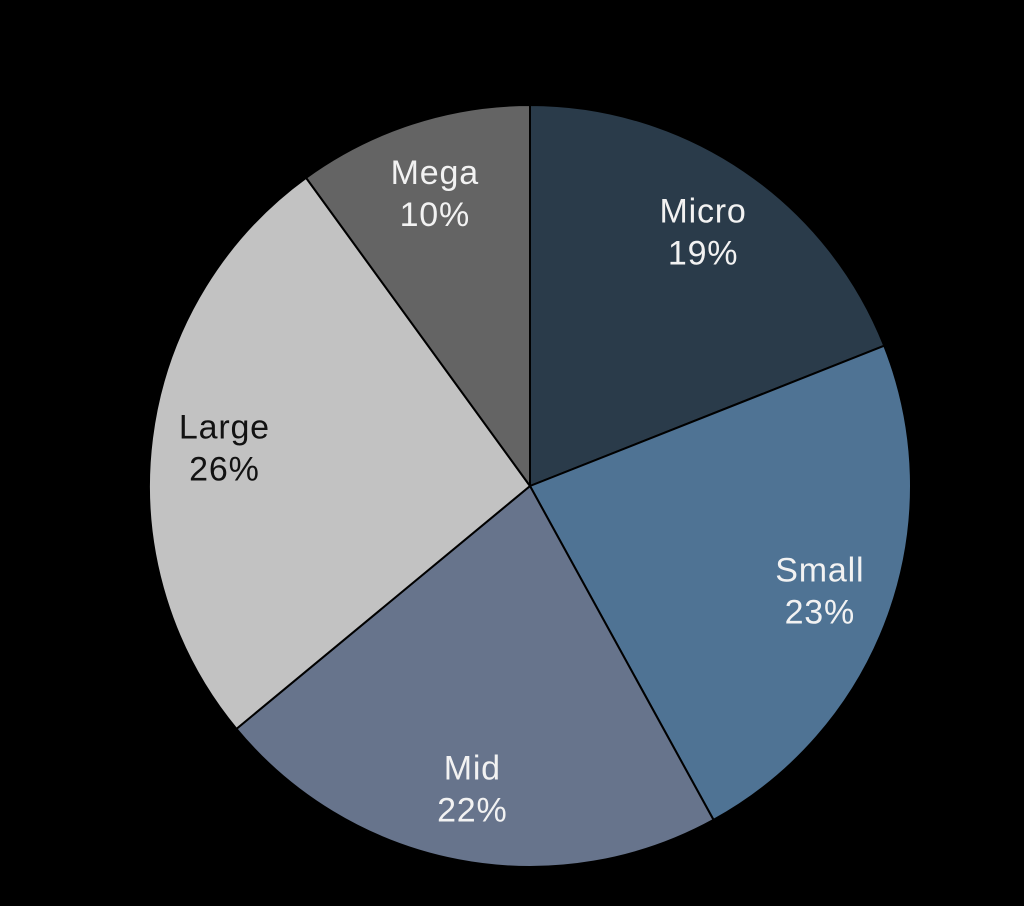 This screenshot has width=1024, height=906. I want to click on slice-percent: 19%, so click(703, 253).